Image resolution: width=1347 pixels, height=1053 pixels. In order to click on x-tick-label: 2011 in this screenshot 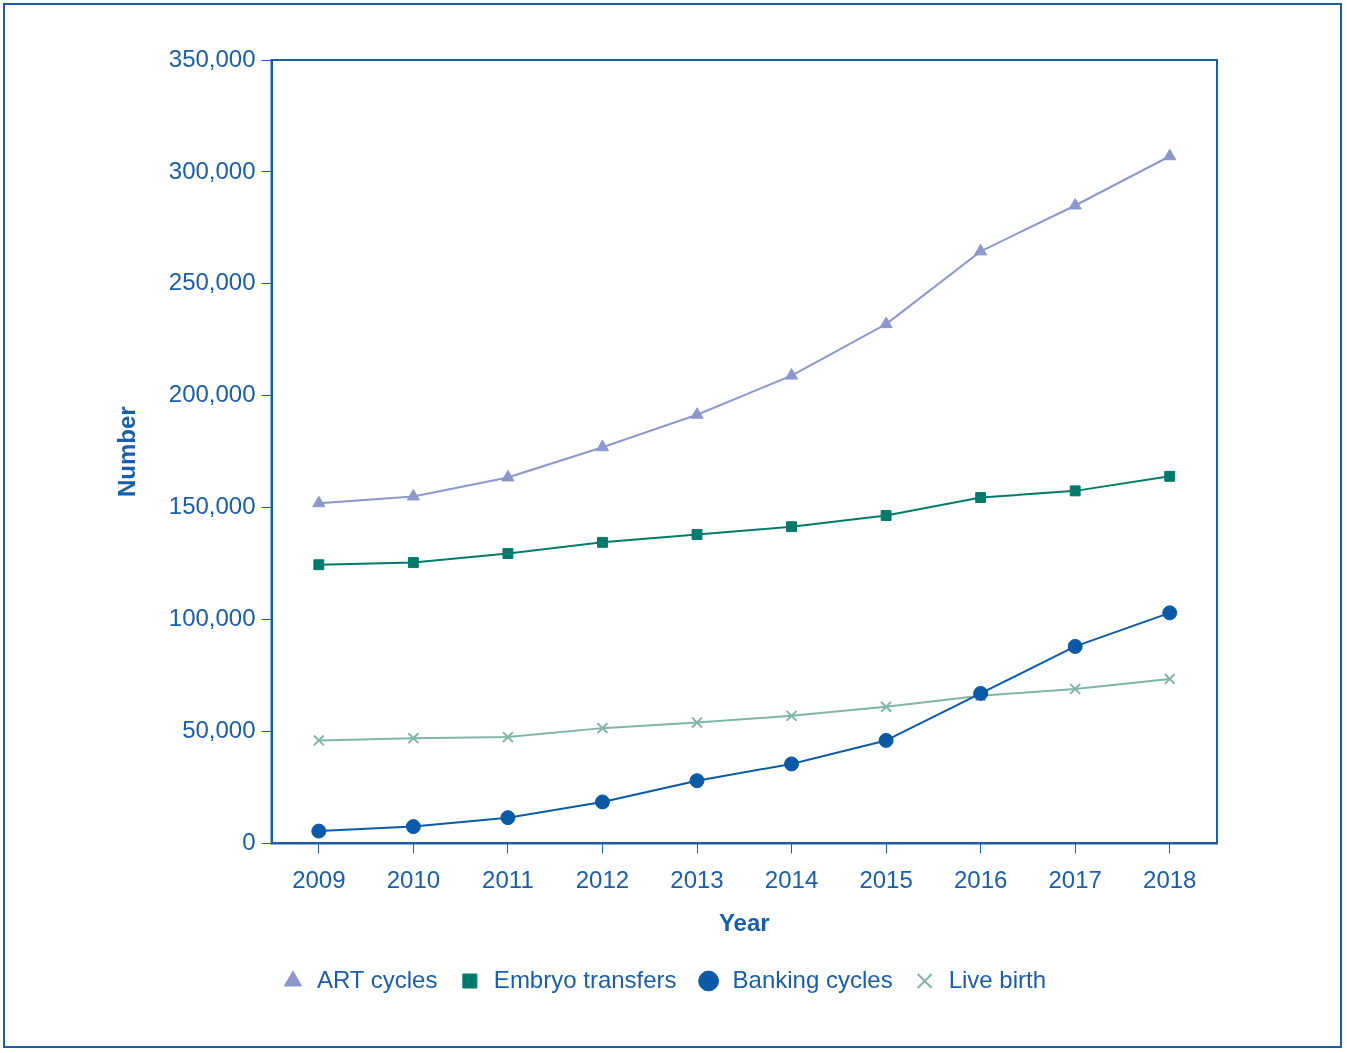, I will do `click(508, 880)`.